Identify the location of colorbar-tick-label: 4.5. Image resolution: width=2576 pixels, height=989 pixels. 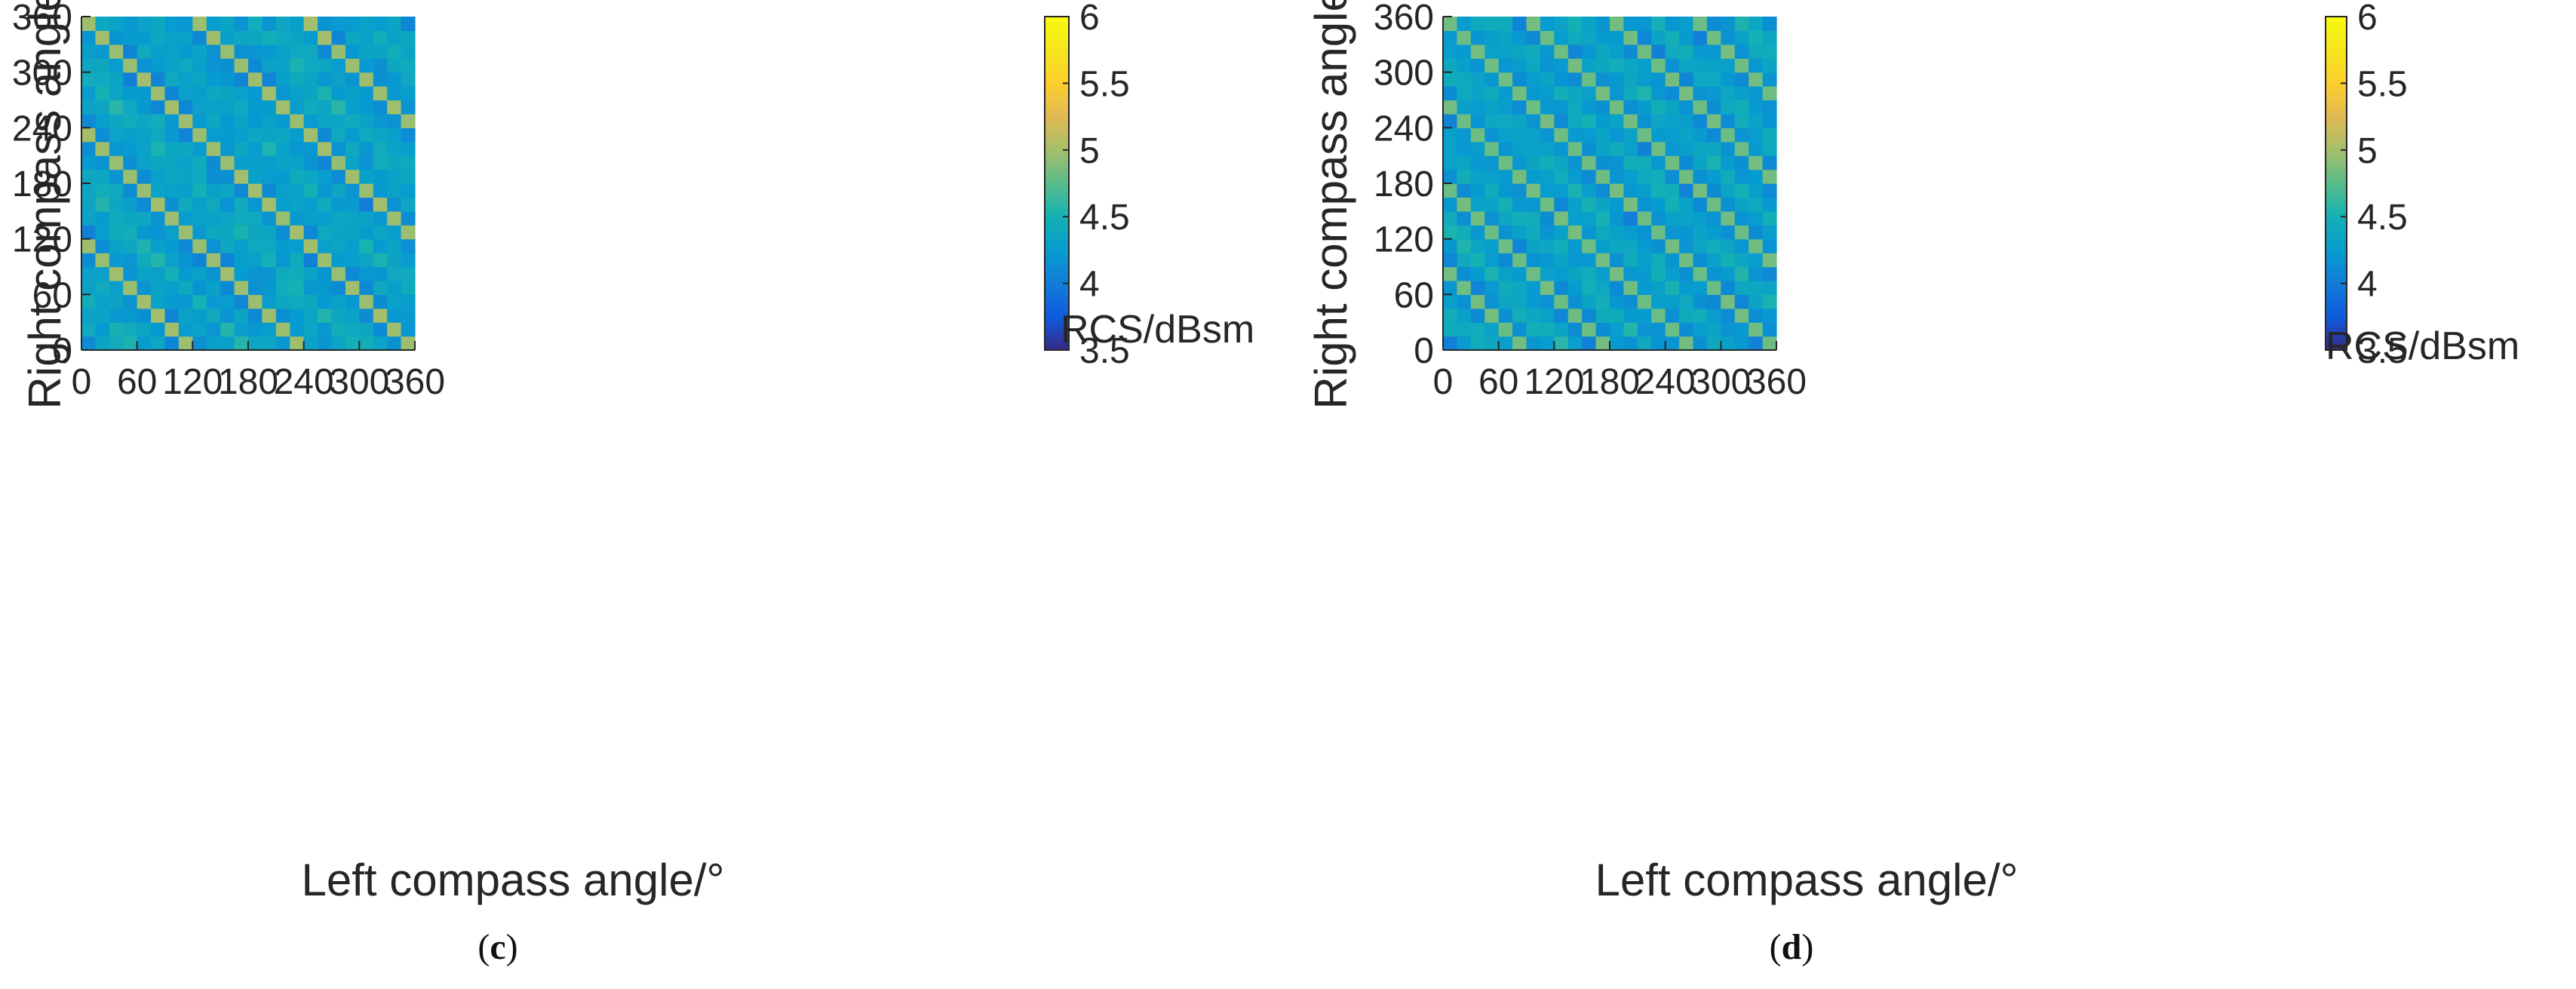
(1104, 218).